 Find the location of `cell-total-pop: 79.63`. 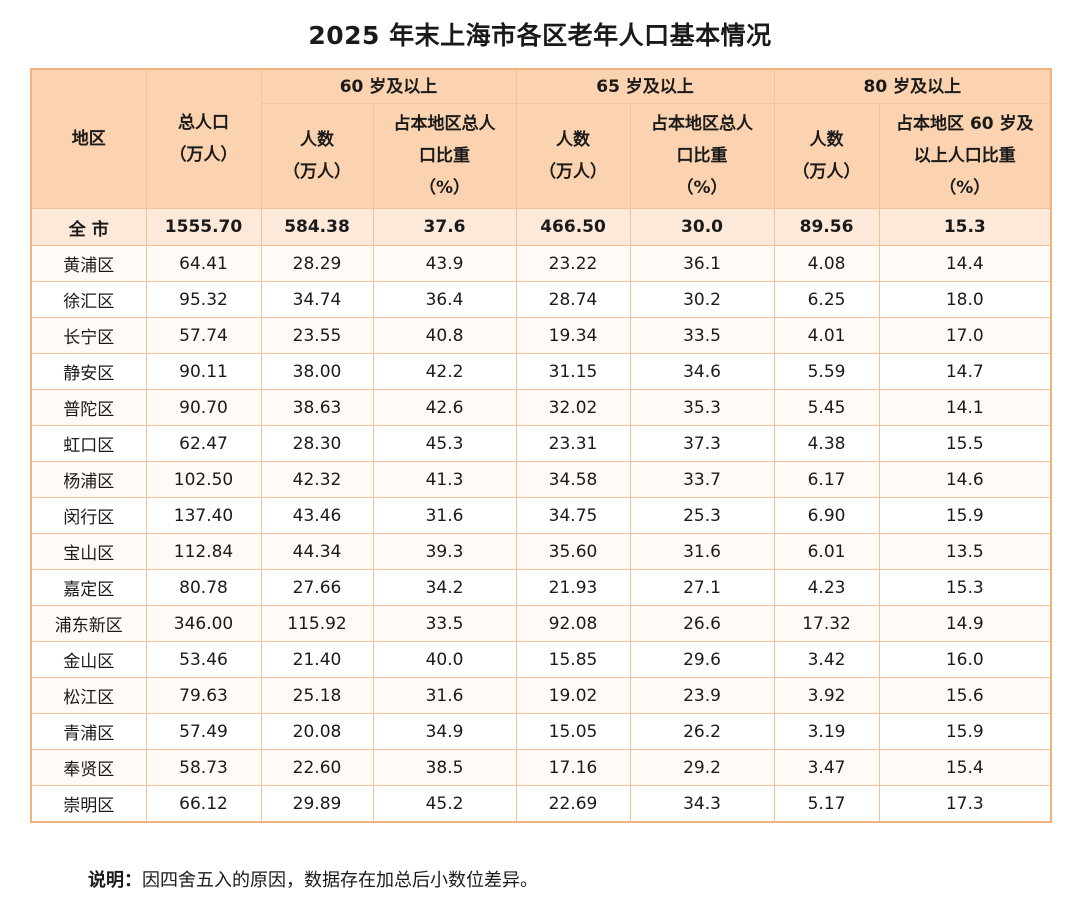

cell-total-pop: 79.63 is located at coordinates (203, 695).